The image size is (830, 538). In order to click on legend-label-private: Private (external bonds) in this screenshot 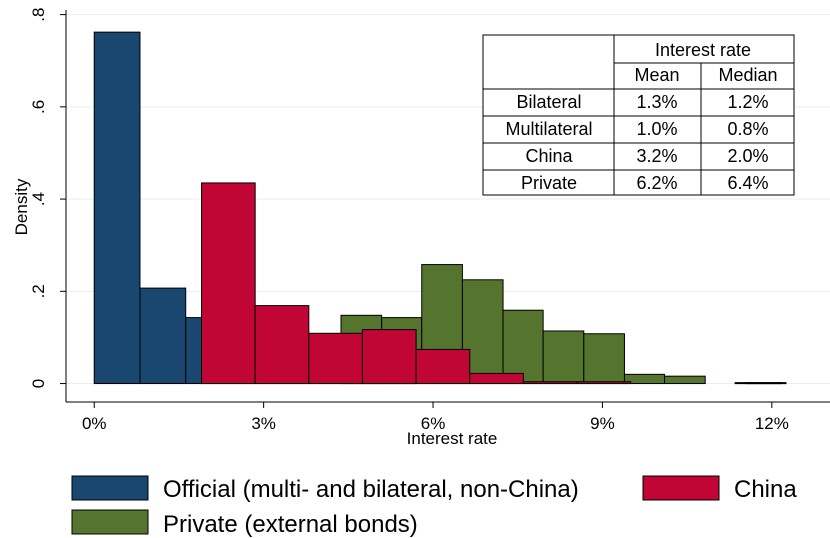, I will do `click(290, 524)`.